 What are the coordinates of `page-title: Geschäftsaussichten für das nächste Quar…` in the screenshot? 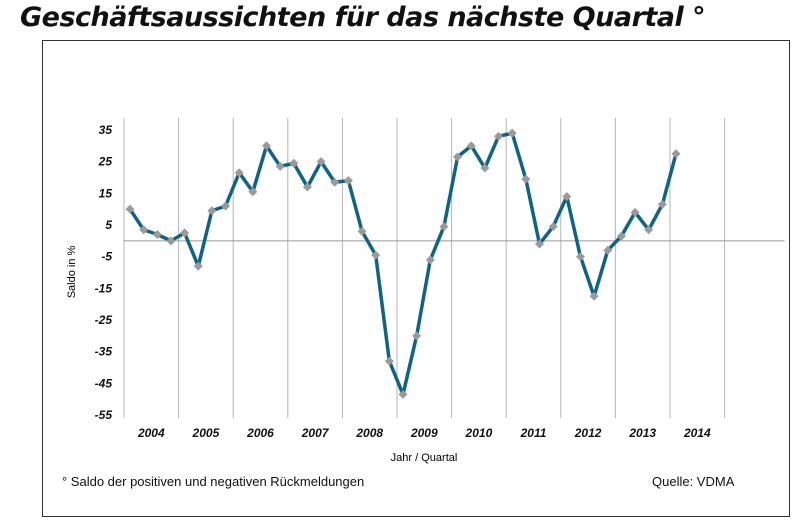 It's located at (363, 17).